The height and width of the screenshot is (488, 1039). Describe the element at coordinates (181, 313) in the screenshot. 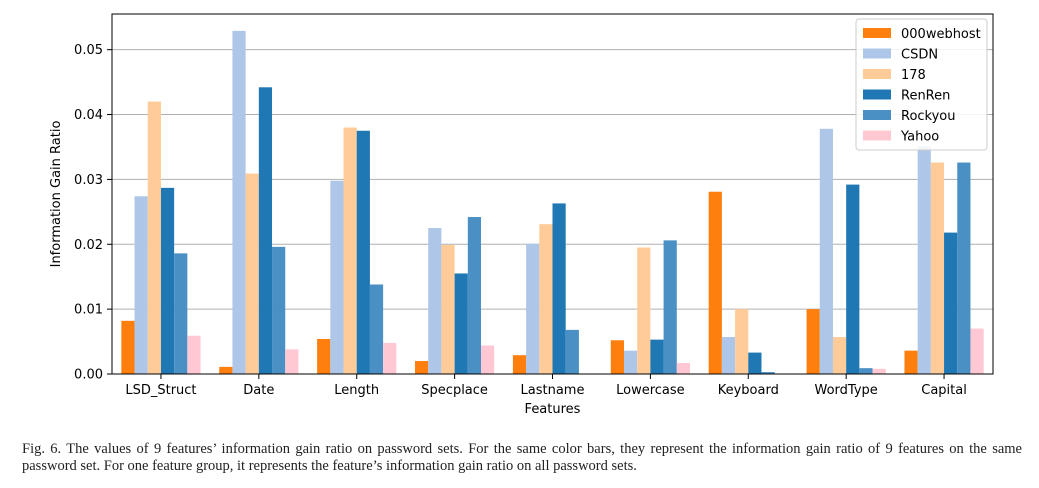

I see `bar-rockyou-lsd_struct` at that location.